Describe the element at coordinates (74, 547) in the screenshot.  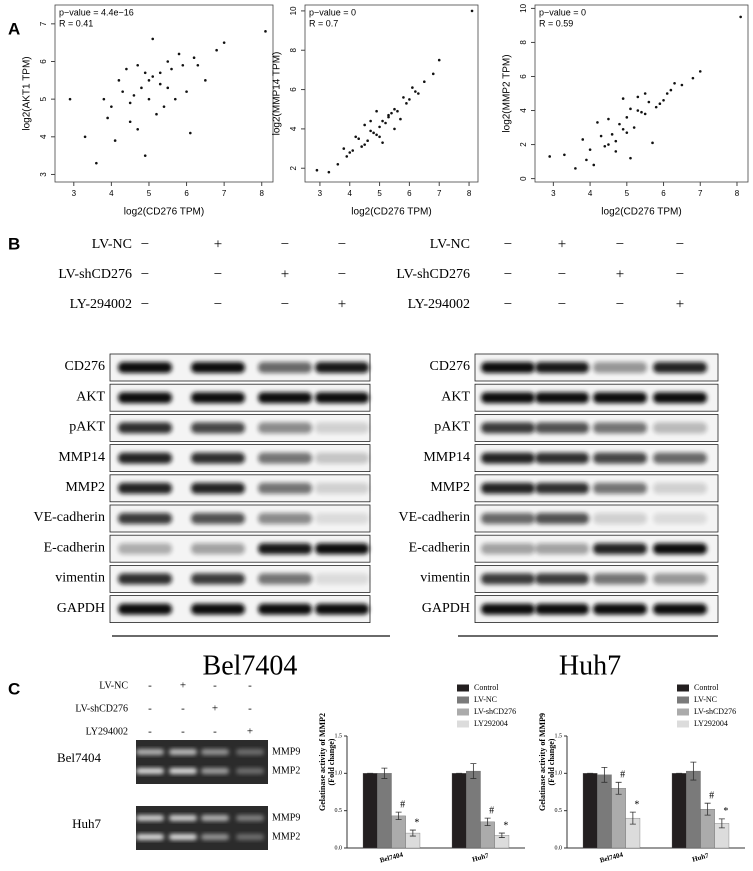
I see `protein-label: E-cadherin` at that location.